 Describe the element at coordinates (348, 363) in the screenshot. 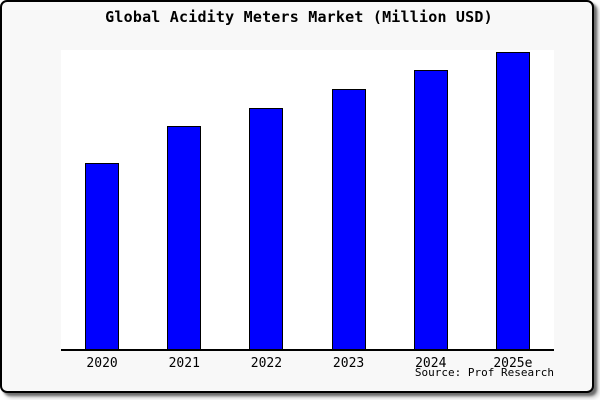

I see `x-tick-label-2023: 2023` at that location.